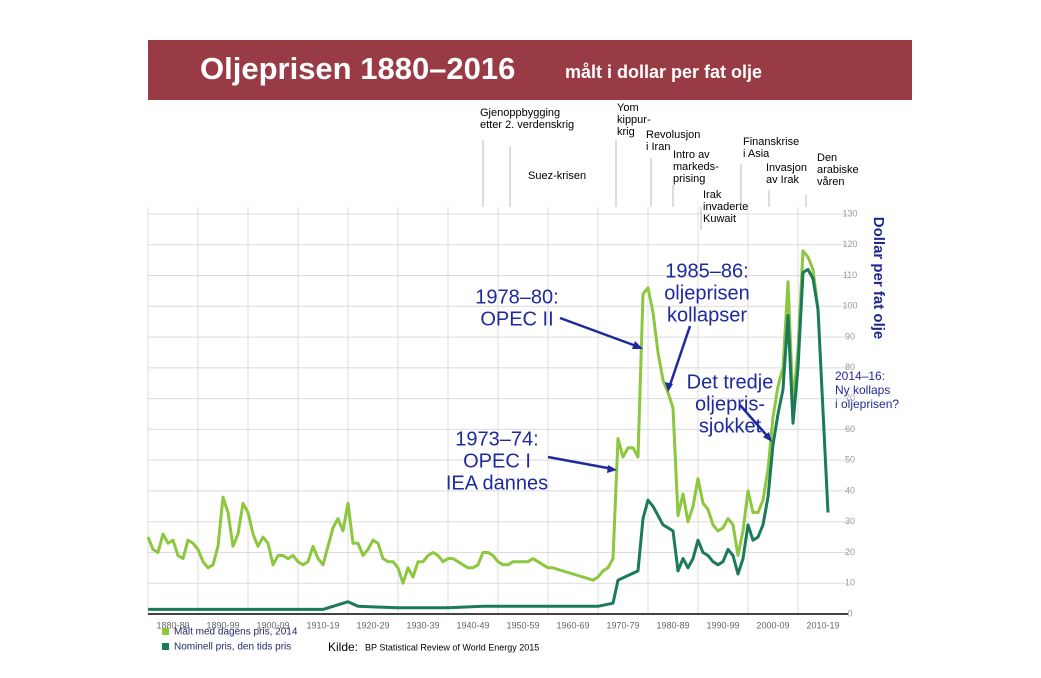  Describe the element at coordinates (831, 182) in the screenshot. I see `event-label: våren` at that location.